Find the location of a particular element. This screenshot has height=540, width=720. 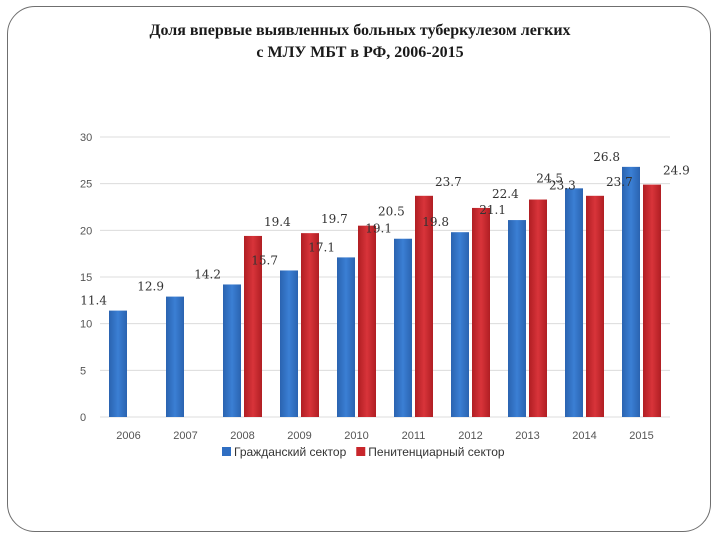

bar-civil-2015 is located at coordinates (631, 291).